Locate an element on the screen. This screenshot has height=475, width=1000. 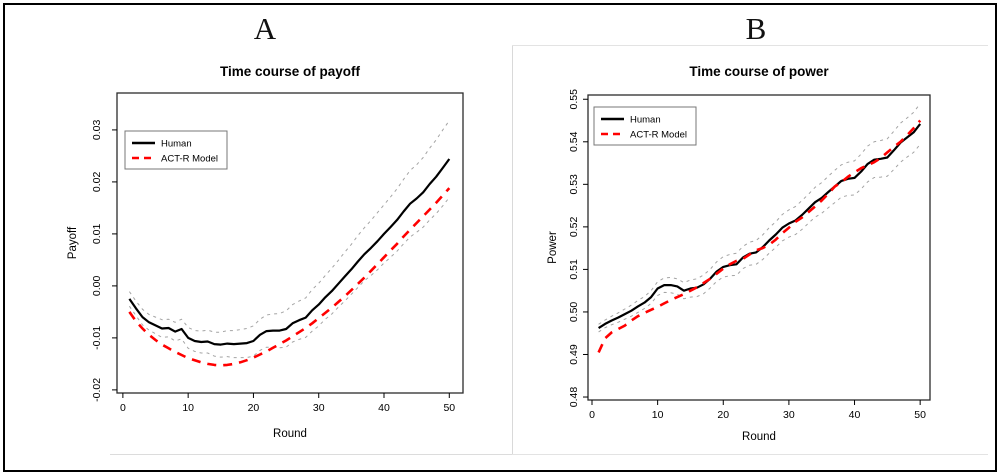
panel-b-legend-box is located at coordinates (645, 126).